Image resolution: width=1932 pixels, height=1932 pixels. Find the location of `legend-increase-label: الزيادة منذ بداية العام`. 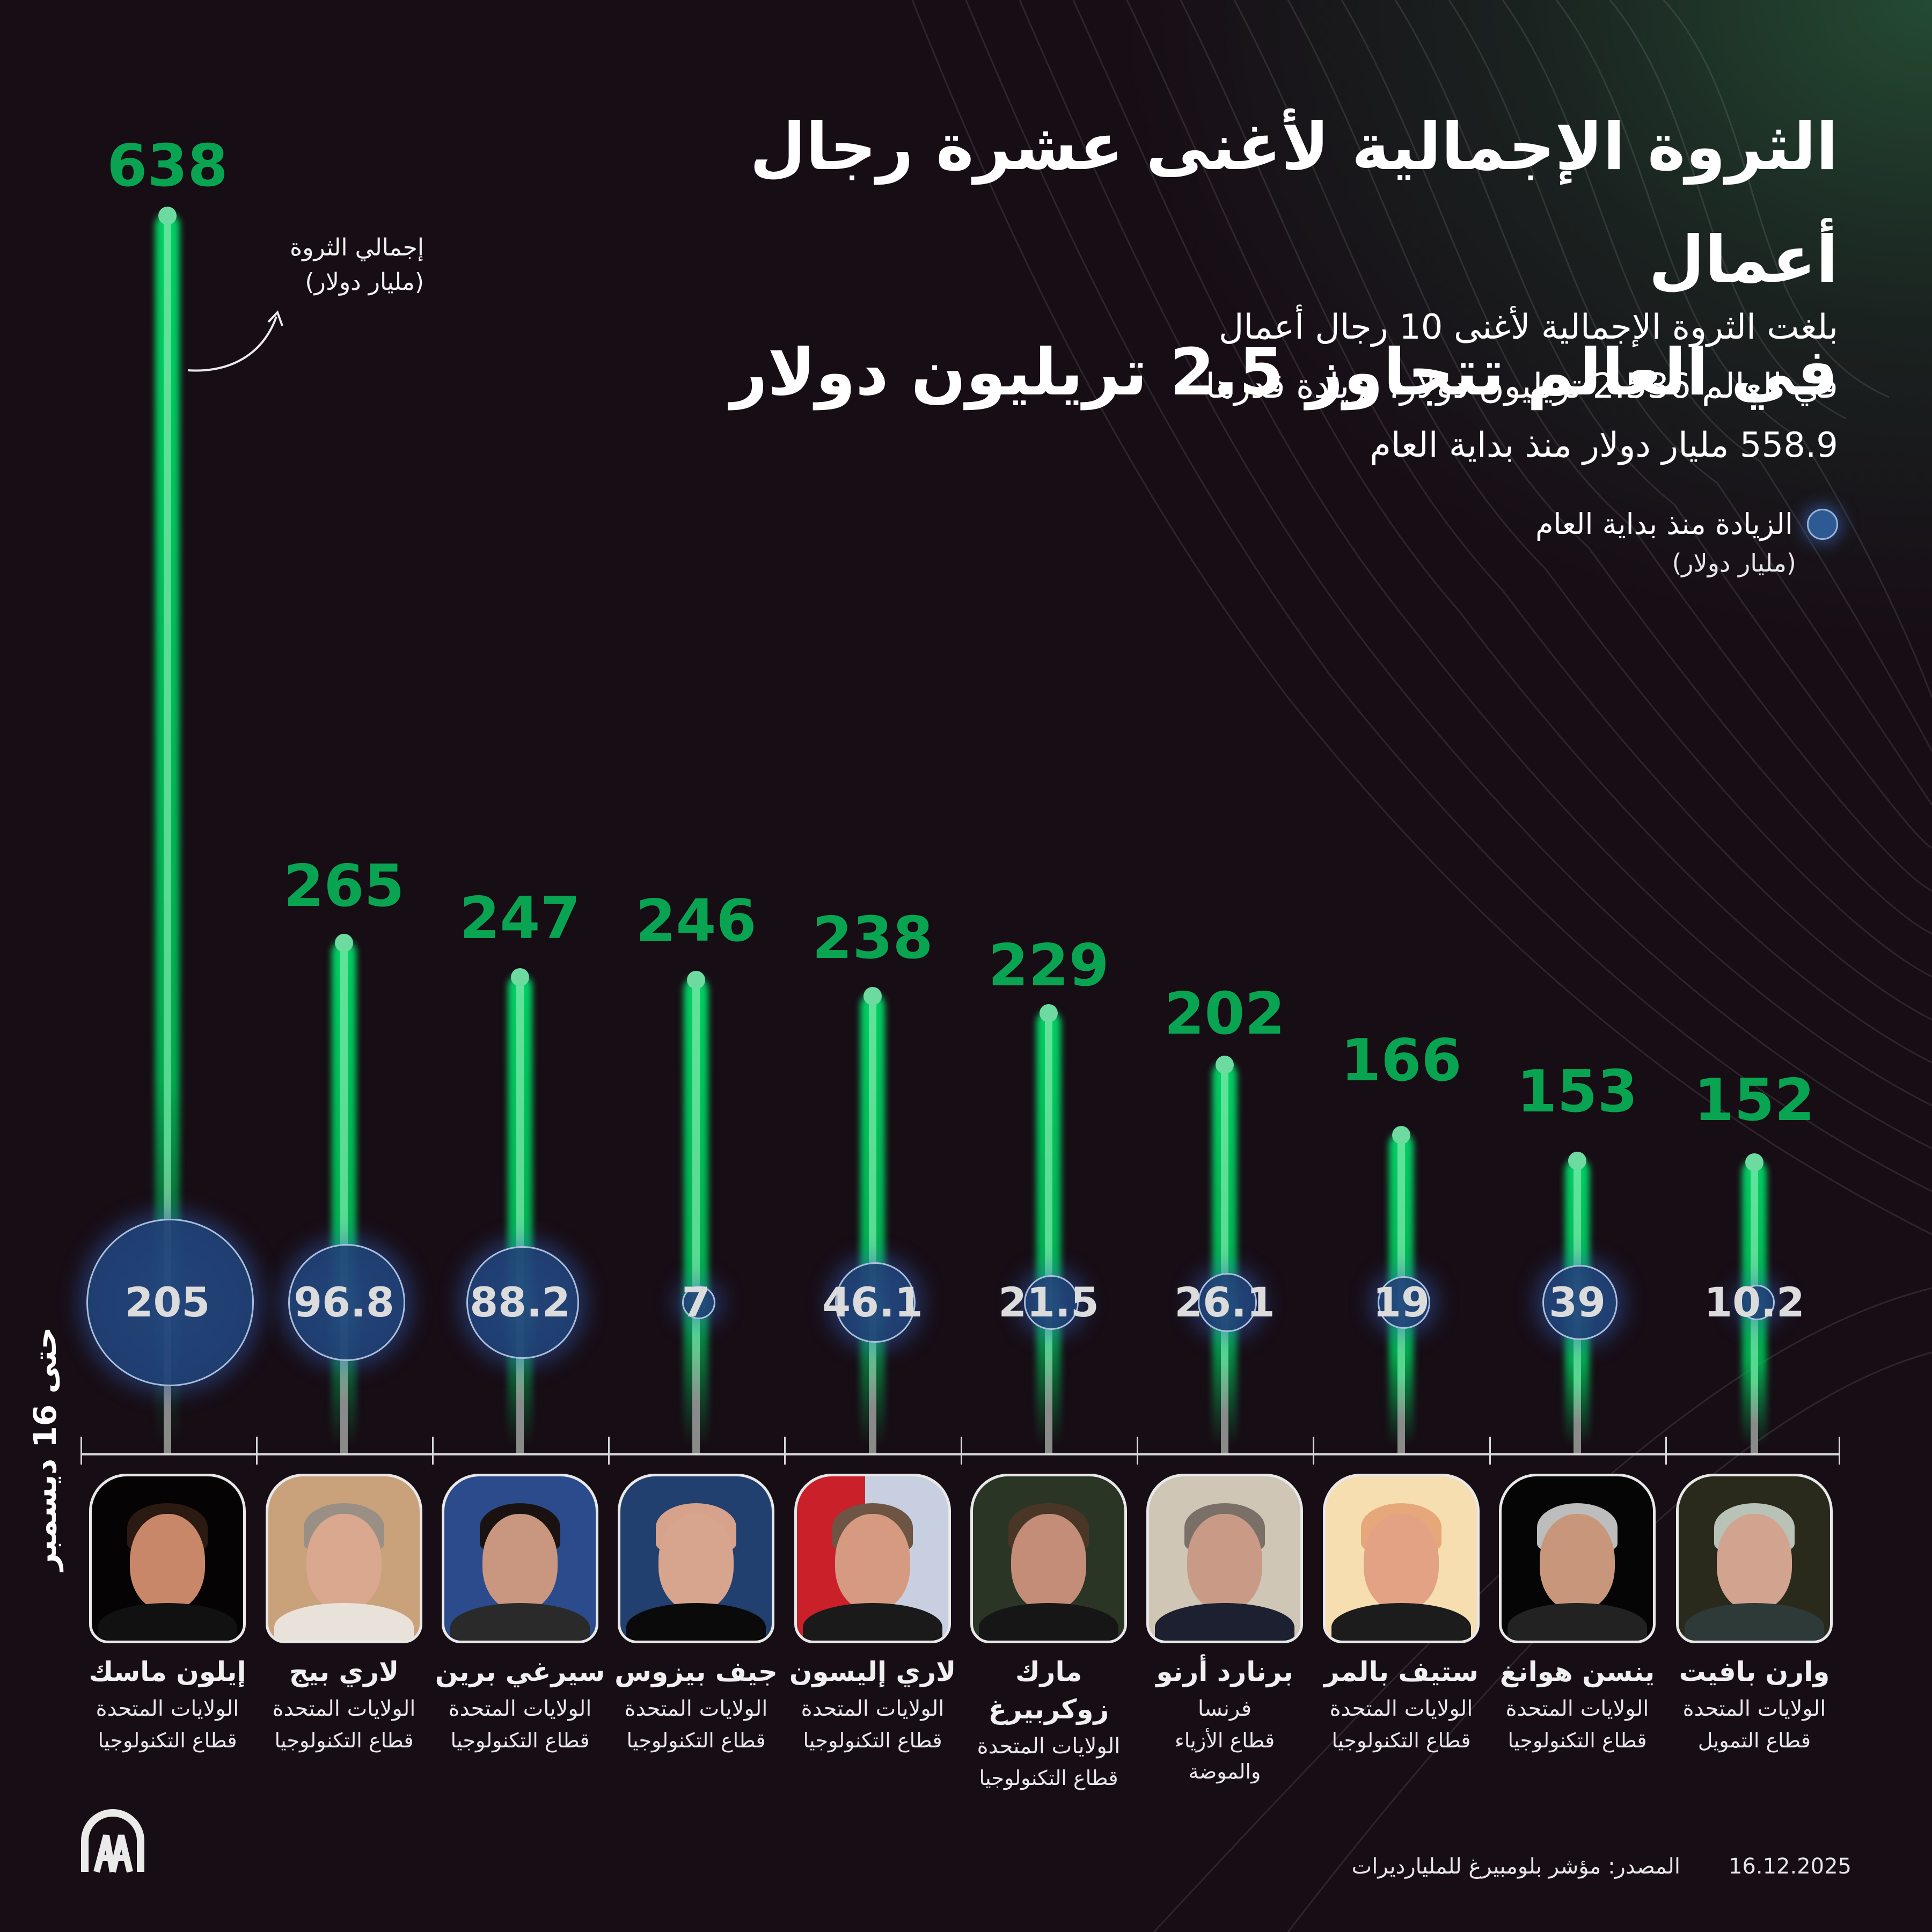

legend-increase-label: الزيادة منذ بداية العام is located at coordinates (1664, 524).